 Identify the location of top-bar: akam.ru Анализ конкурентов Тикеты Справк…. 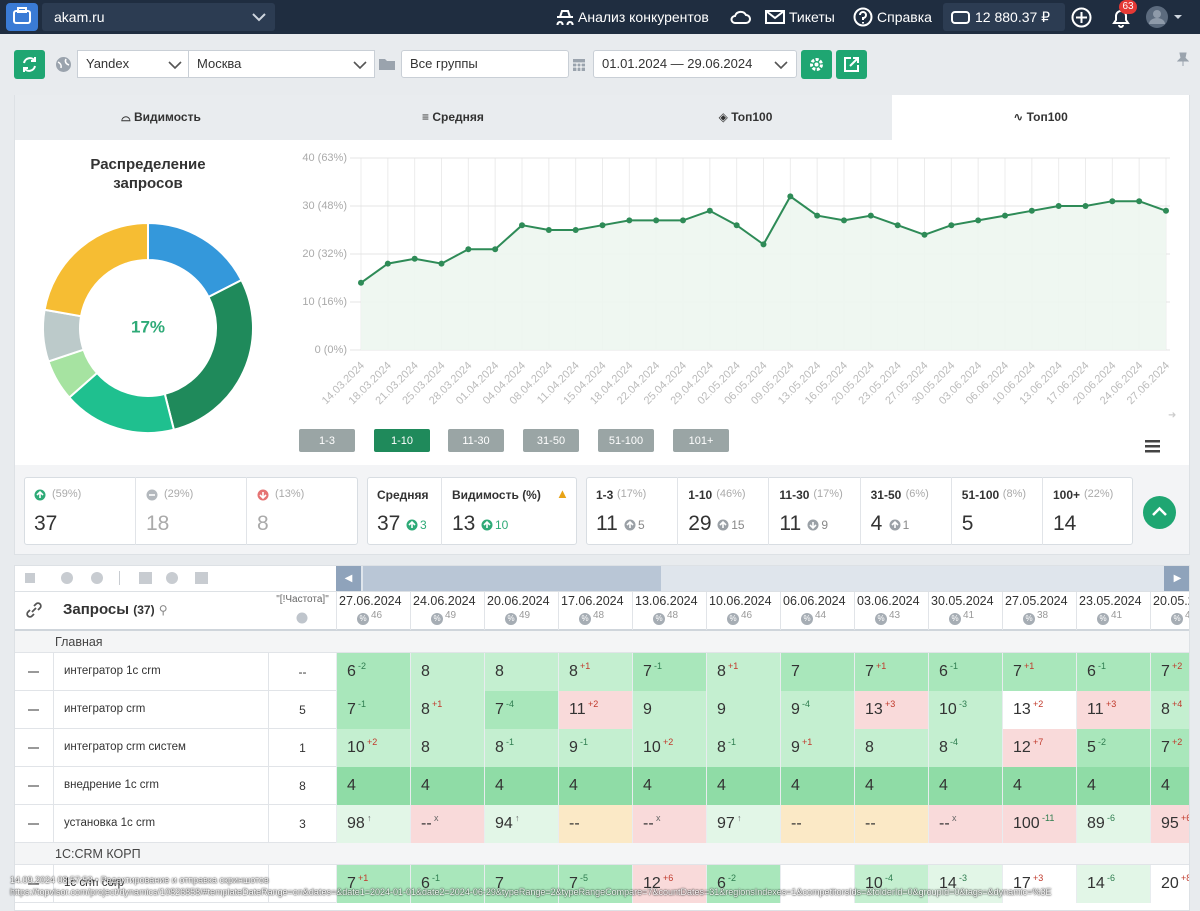
(600, 17).